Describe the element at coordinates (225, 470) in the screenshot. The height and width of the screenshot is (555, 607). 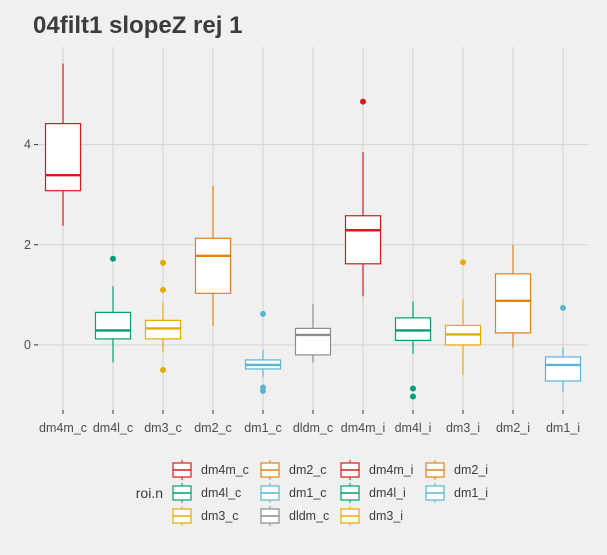
I see `legend-label: dm4m_c` at that location.